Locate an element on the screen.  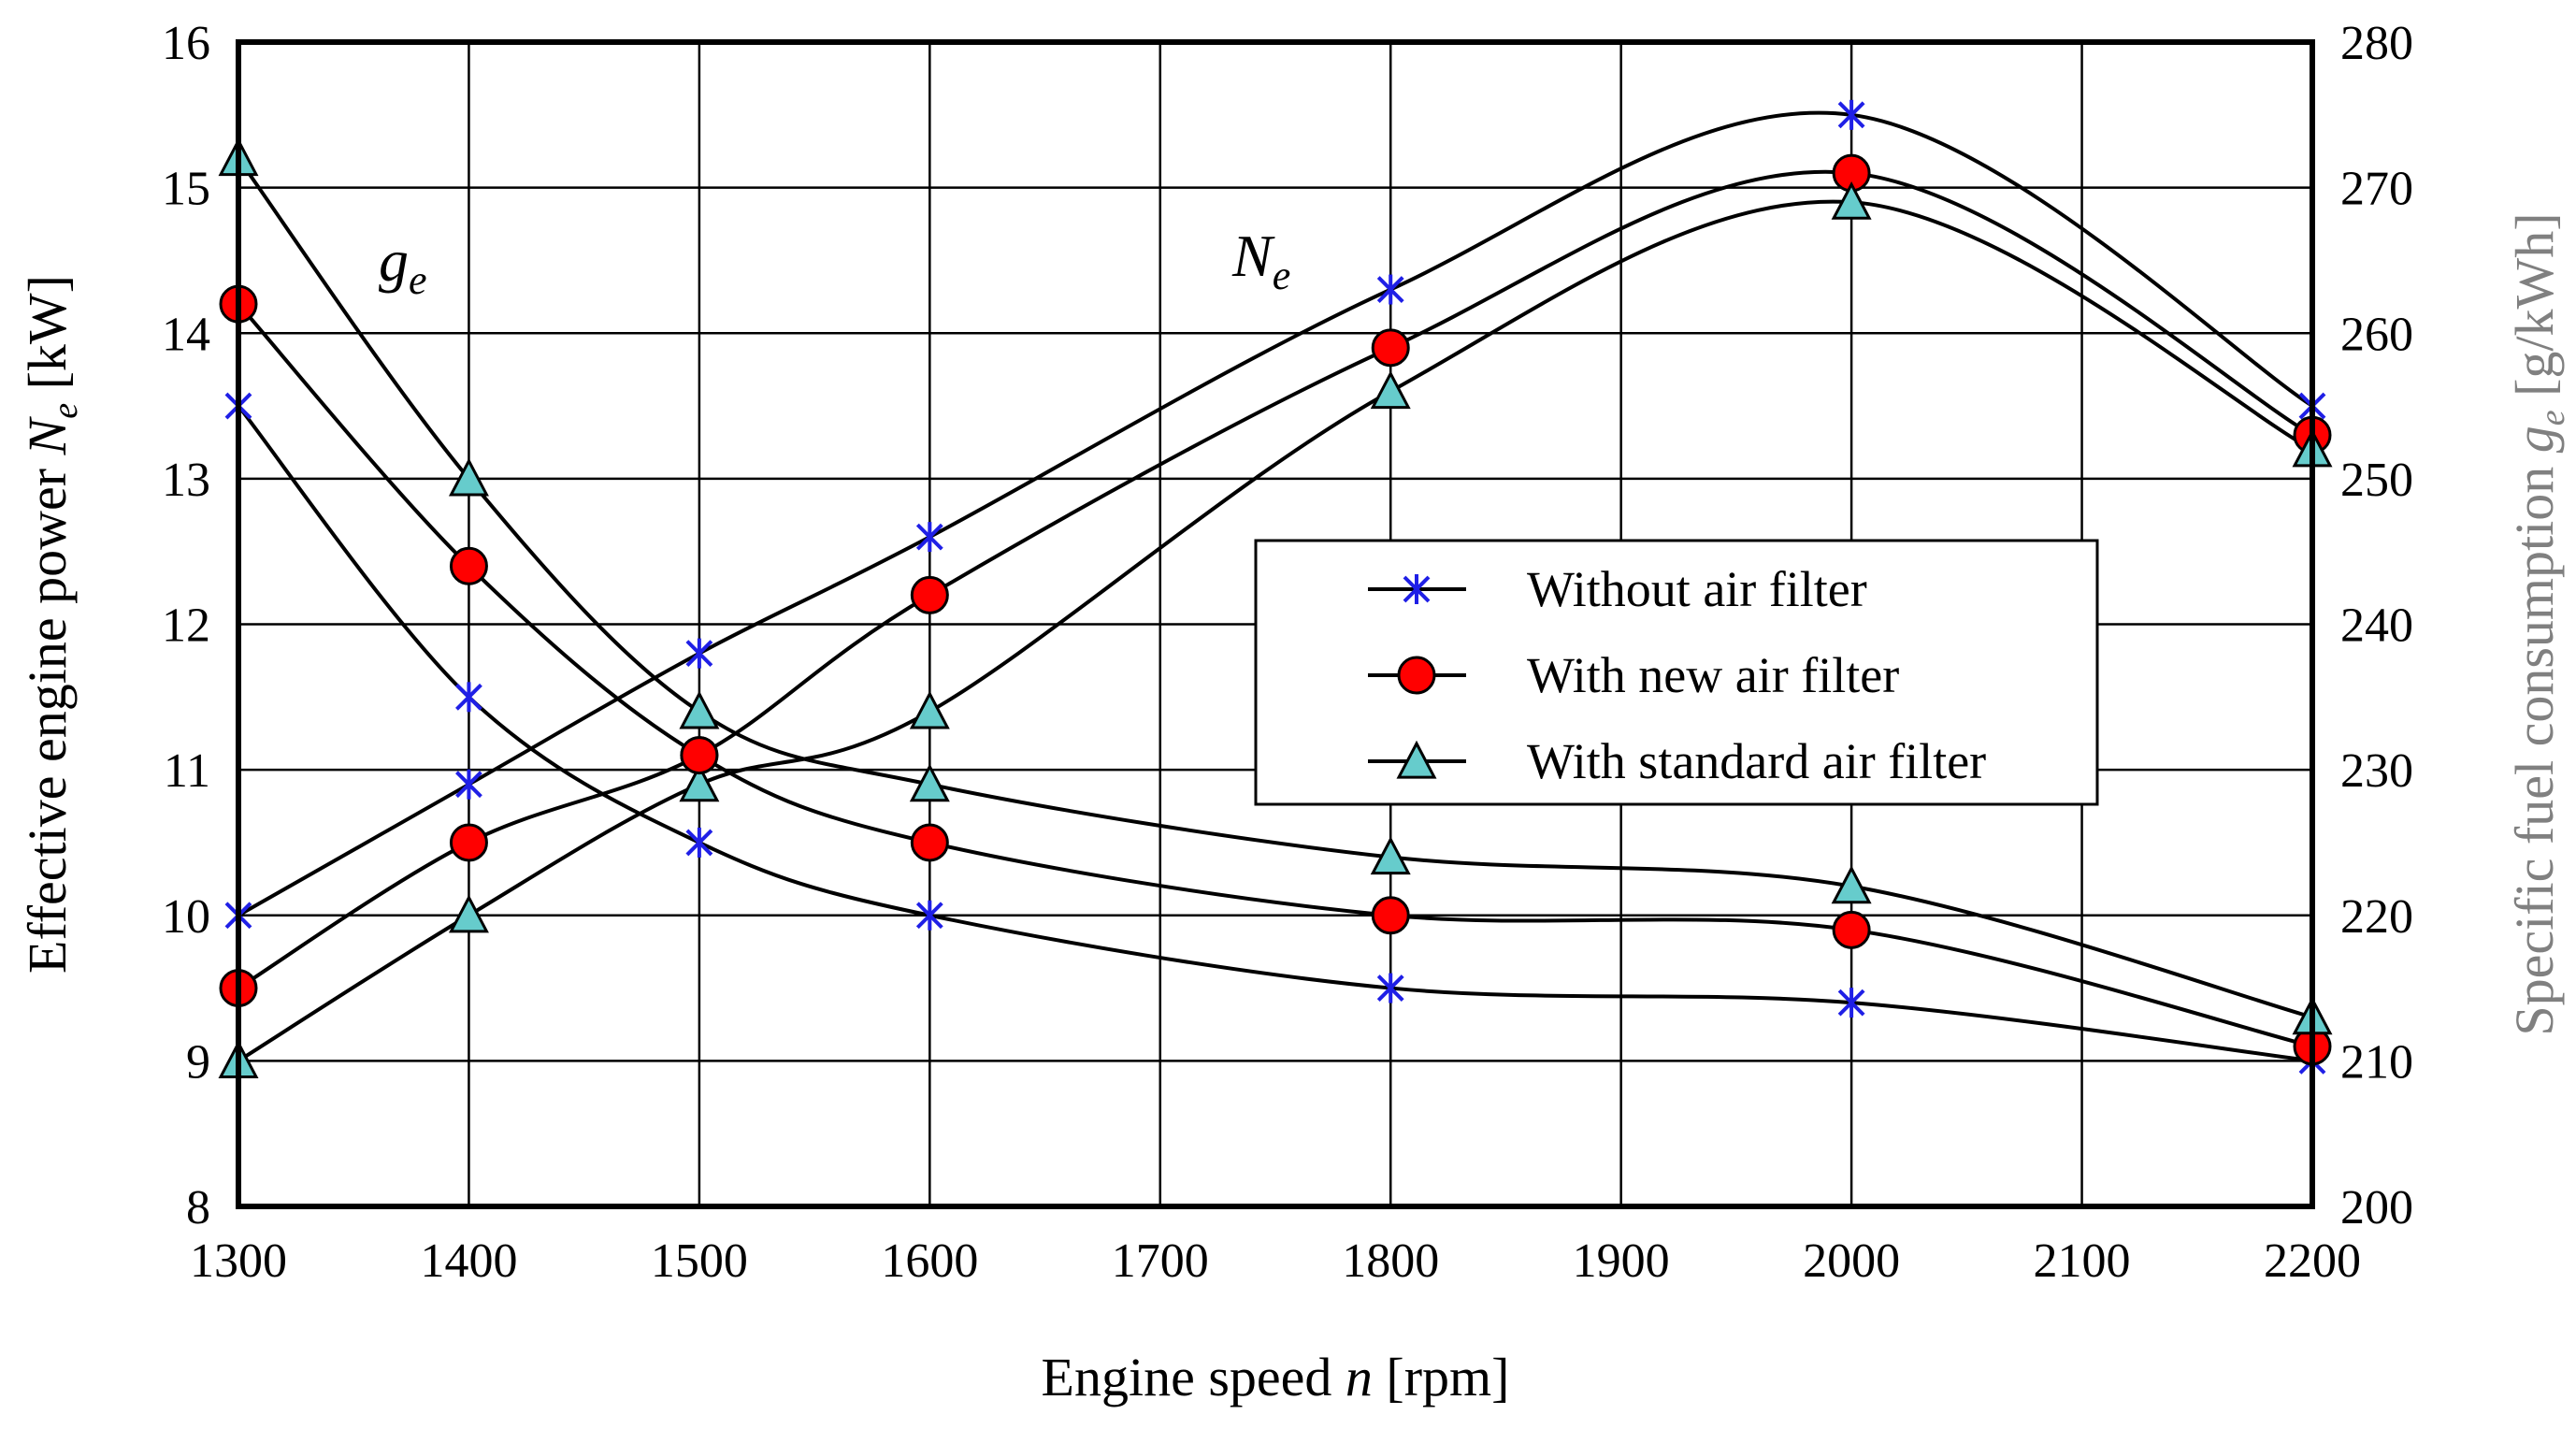
x-tick-label: 1500 is located at coordinates (700, 1261).